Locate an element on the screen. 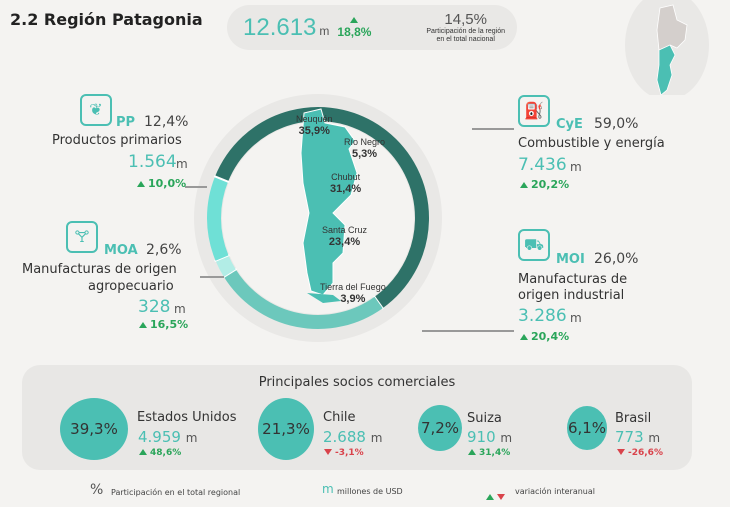 The height and width of the screenshot is (507, 730). moi-share: 26,0% is located at coordinates (616, 259).